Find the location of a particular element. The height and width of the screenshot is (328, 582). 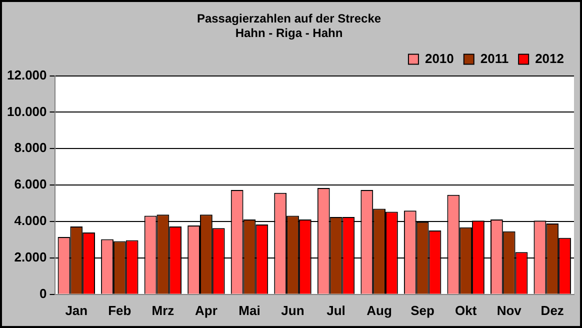

x-tick-label: Jun is located at coordinates (292, 310).